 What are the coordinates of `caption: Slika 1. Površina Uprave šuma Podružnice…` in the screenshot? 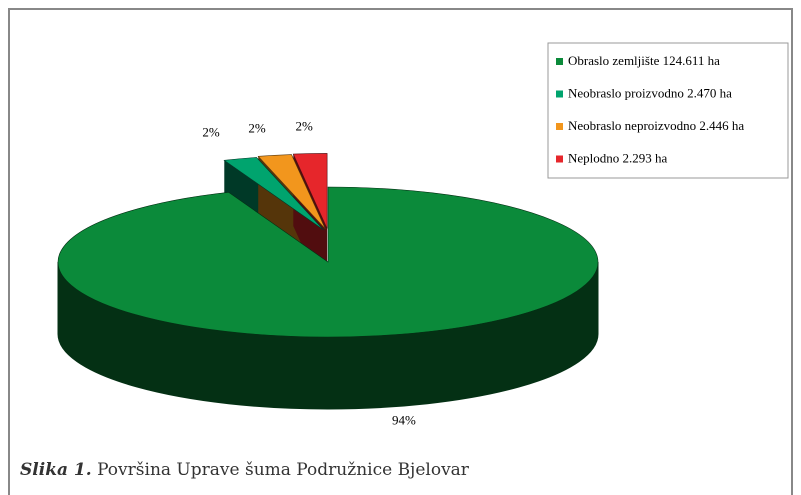 It's located at (245, 470).